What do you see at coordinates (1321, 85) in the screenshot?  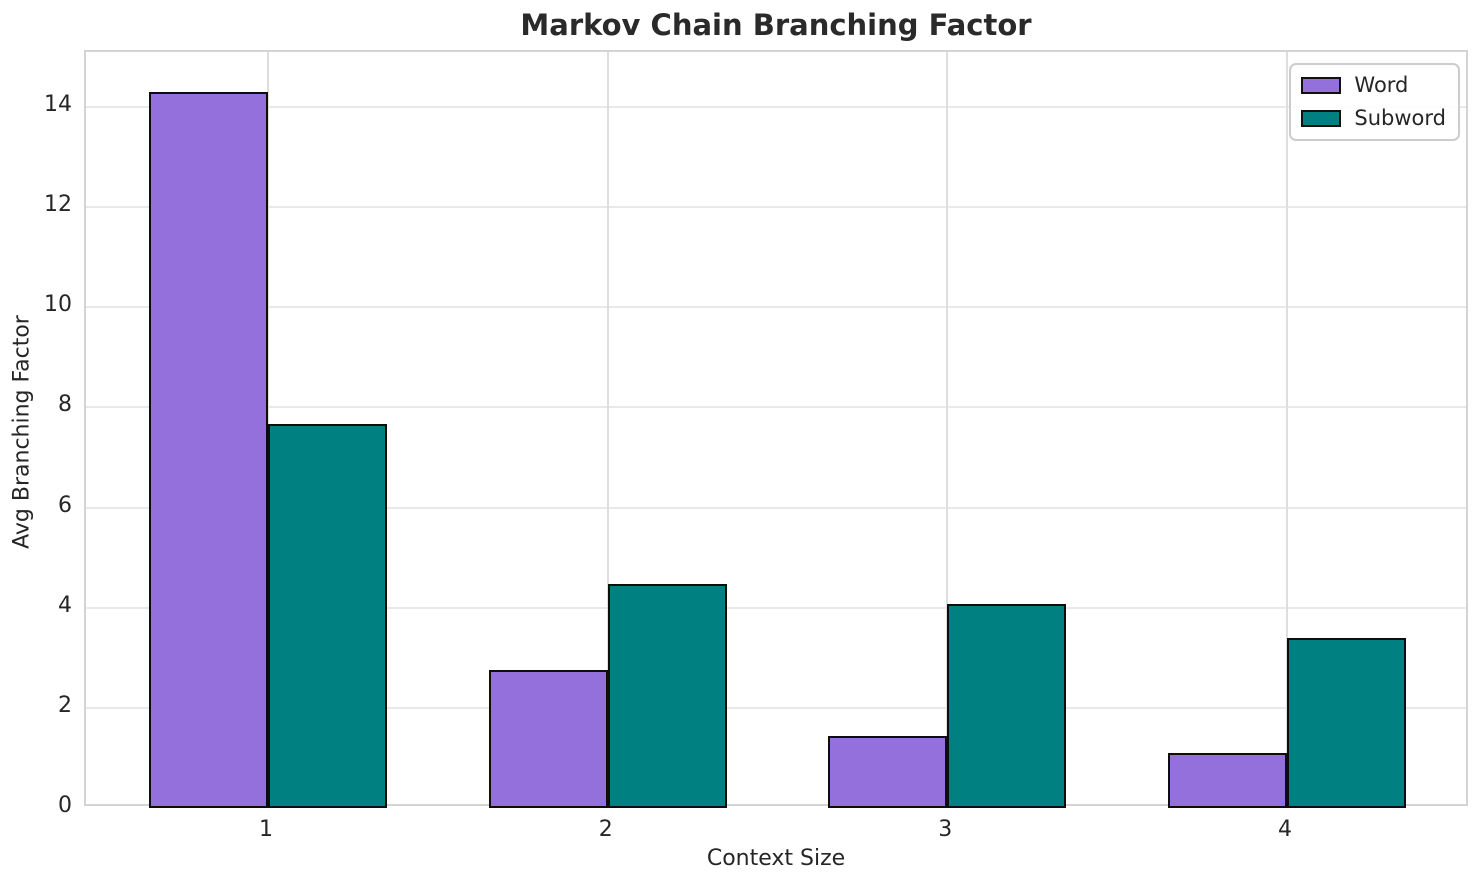 I see `legend-swatch-word` at bounding box center [1321, 85].